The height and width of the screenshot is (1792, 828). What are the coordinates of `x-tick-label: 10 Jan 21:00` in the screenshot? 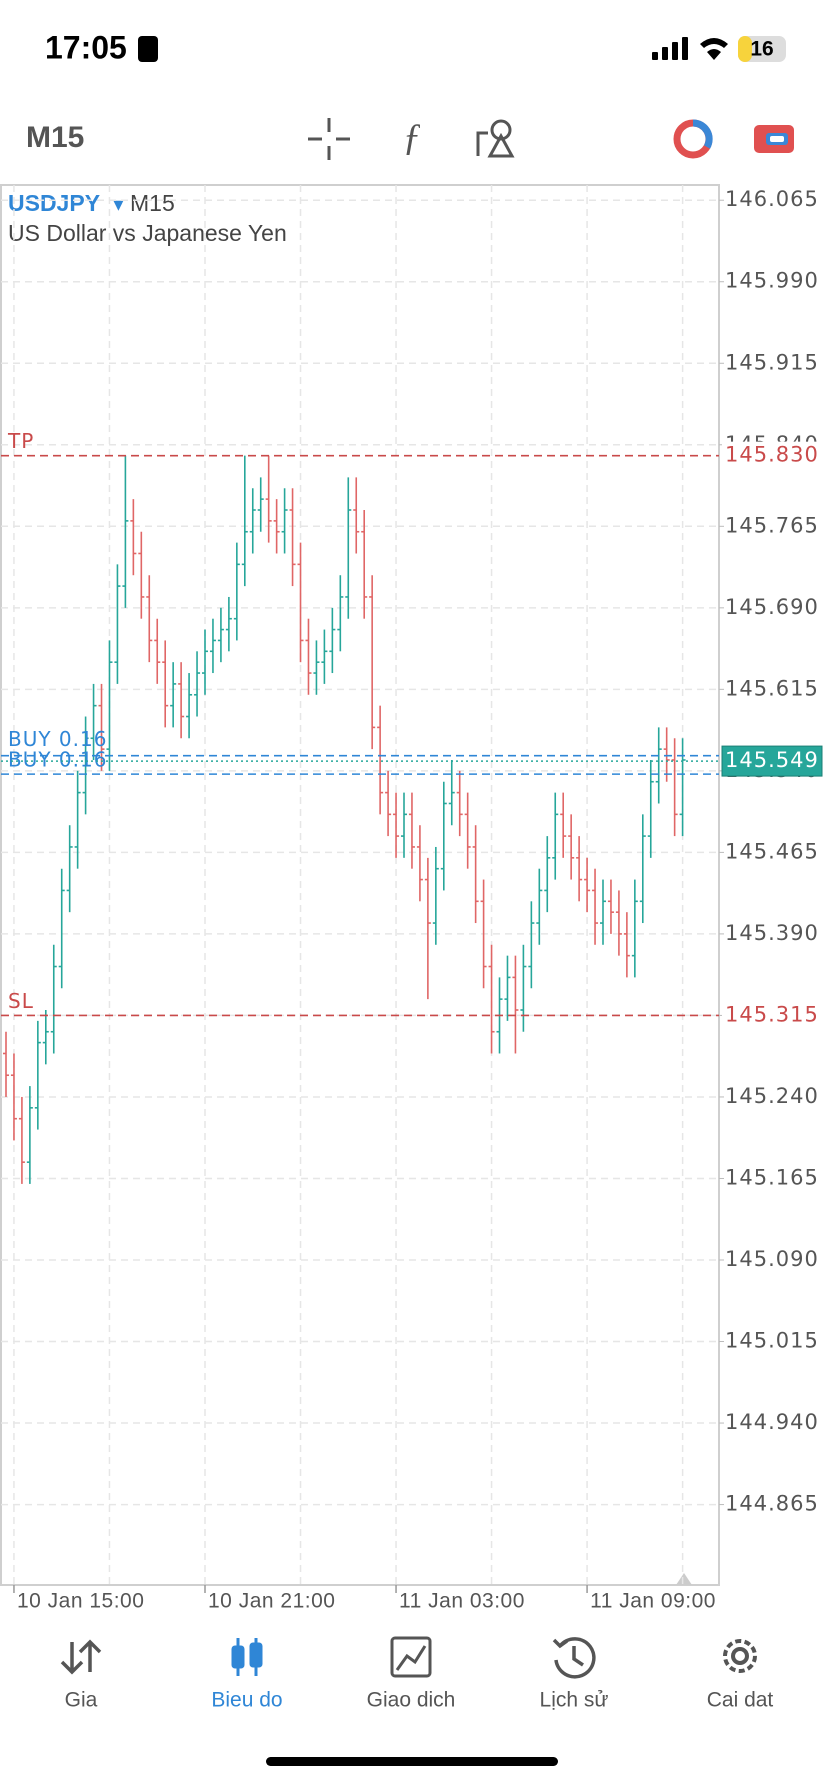 It's located at (271, 1601).